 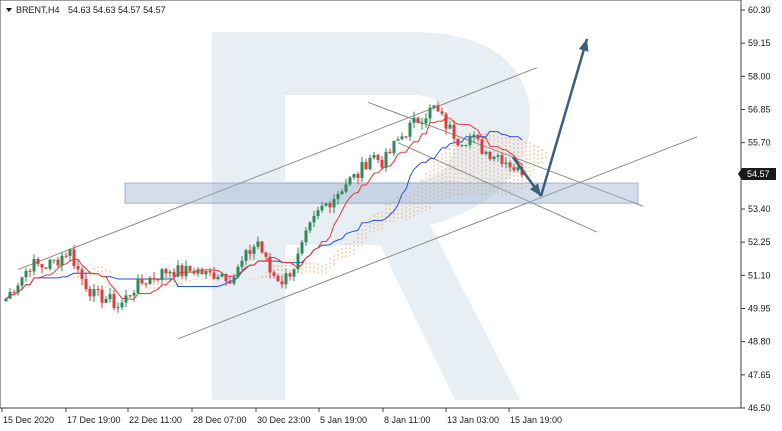 What do you see at coordinates (759, 242) in the screenshot?
I see `price-tick-label: 52.25` at bounding box center [759, 242].